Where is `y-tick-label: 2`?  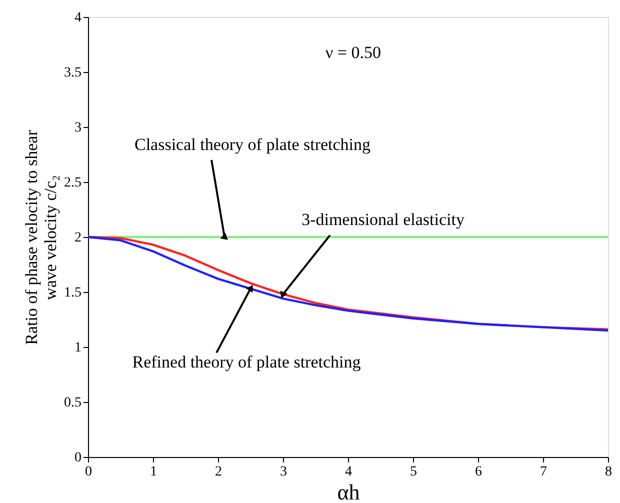 y-tick-label: 2 is located at coordinates (78, 238).